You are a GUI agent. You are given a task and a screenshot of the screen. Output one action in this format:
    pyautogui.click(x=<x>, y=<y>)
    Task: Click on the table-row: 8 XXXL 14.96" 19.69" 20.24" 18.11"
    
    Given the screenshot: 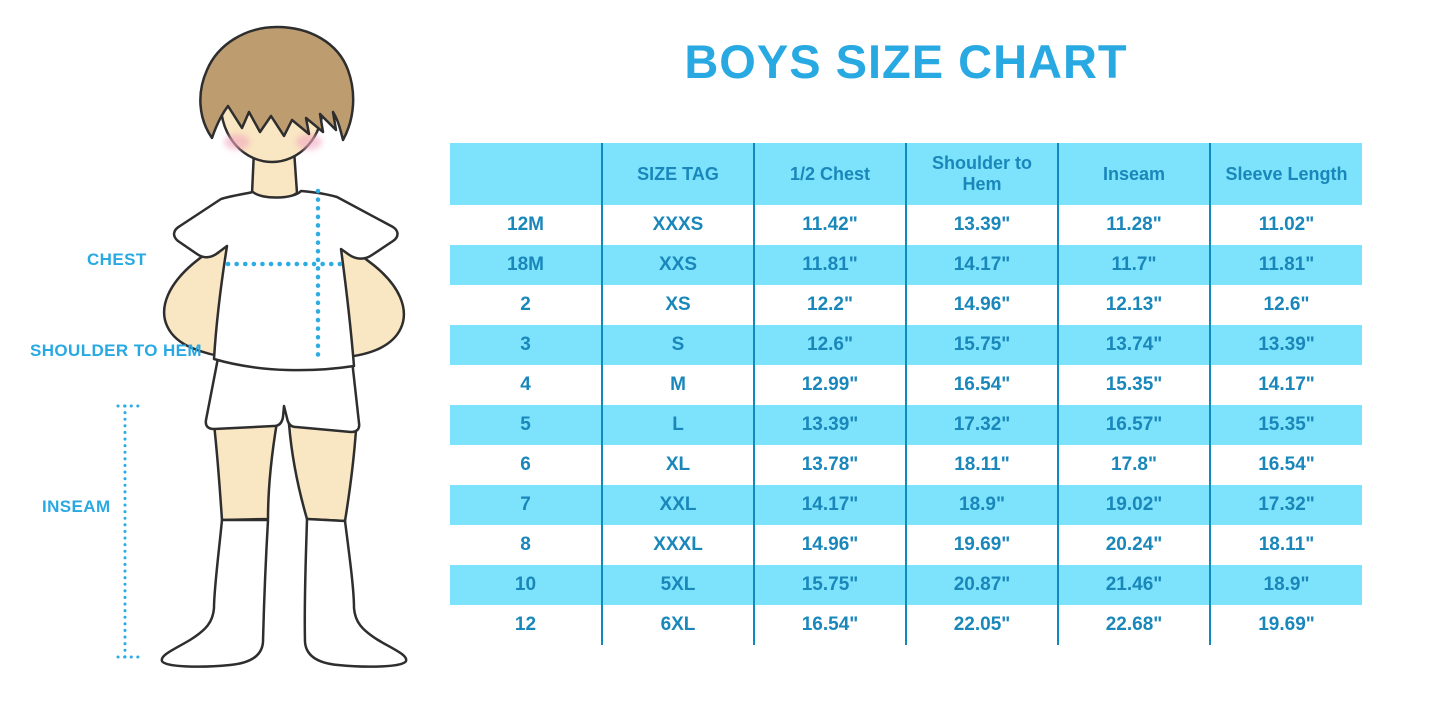 What is the action you would take?
    pyautogui.click(x=906, y=545)
    